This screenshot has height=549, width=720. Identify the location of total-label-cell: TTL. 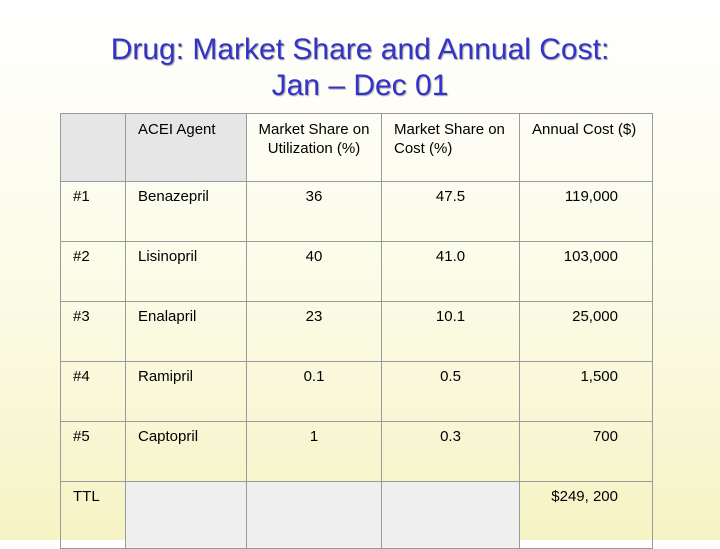
(93, 515).